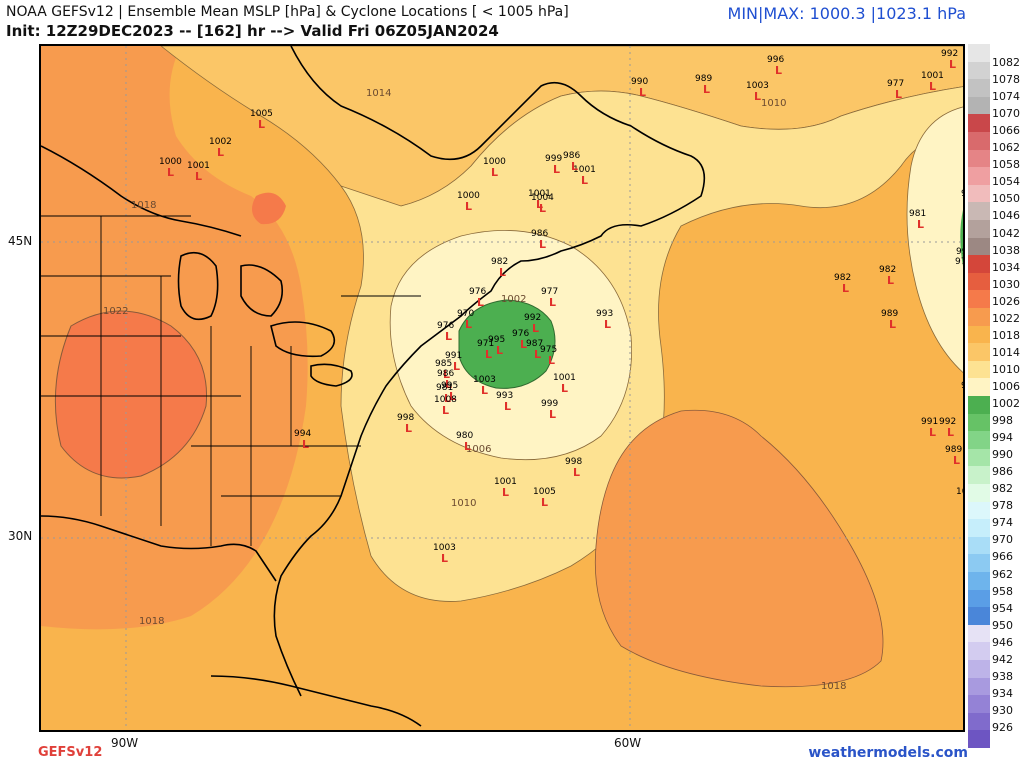 Image resolution: width=1024 pixels, height=768 pixels. What do you see at coordinates (507, 344) in the screenshot?
I see `region-1002-low` at bounding box center [507, 344].